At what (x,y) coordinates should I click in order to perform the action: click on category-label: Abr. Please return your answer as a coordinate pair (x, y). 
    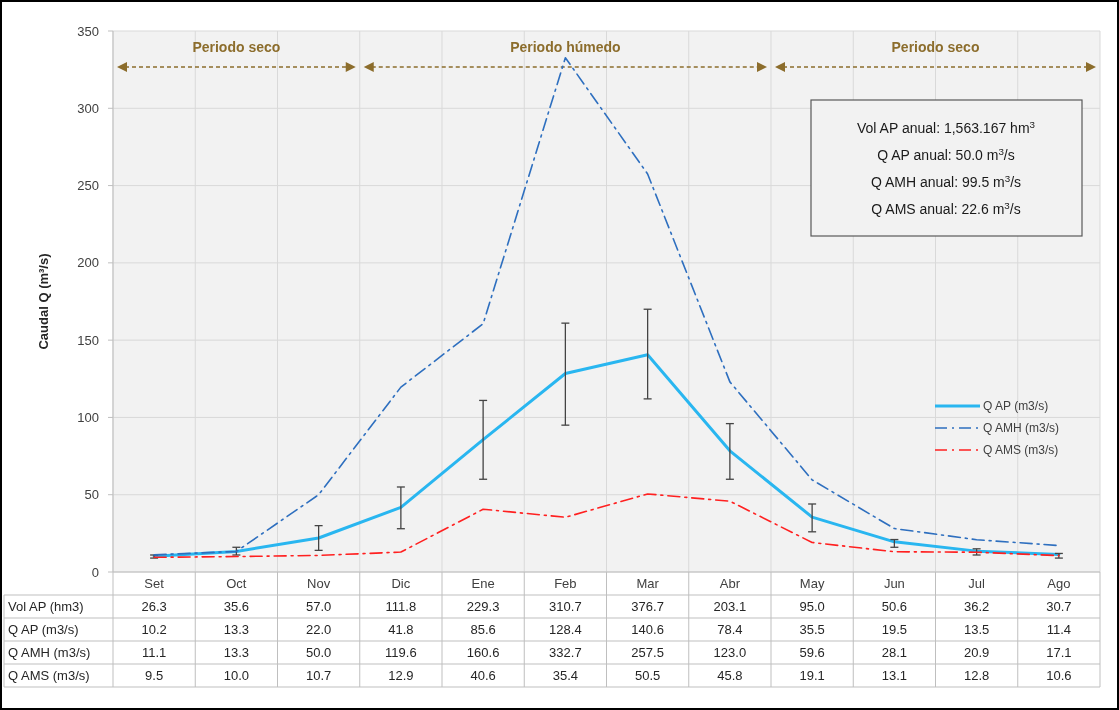
    Looking at the image, I should click on (730, 584).